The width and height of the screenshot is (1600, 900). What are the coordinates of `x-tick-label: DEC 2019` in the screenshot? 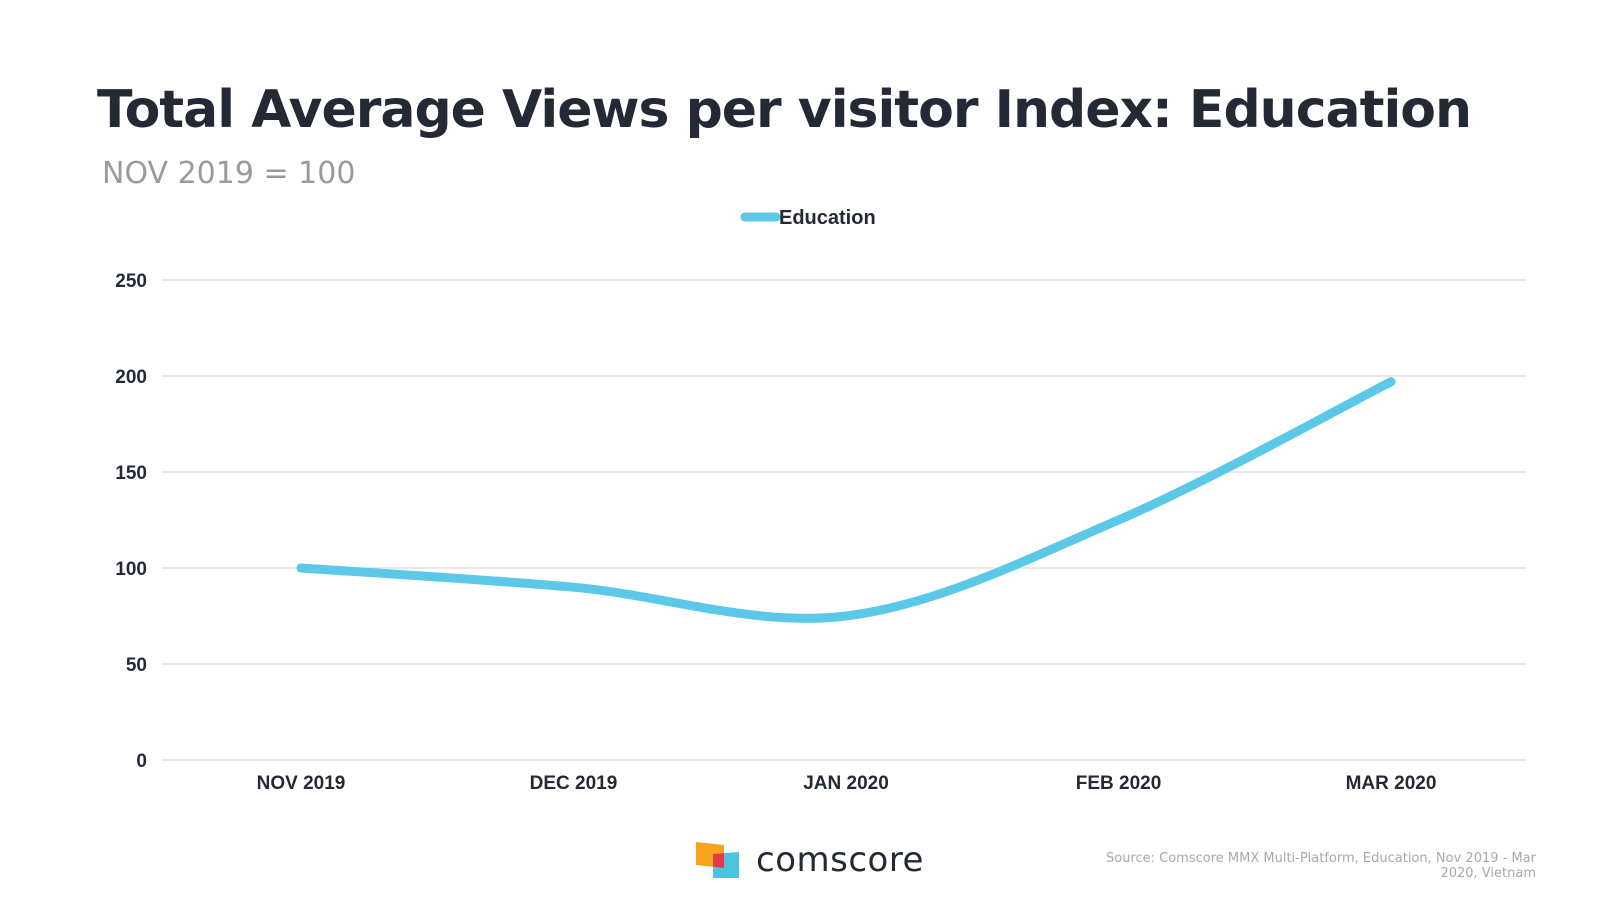 It's located at (574, 783).